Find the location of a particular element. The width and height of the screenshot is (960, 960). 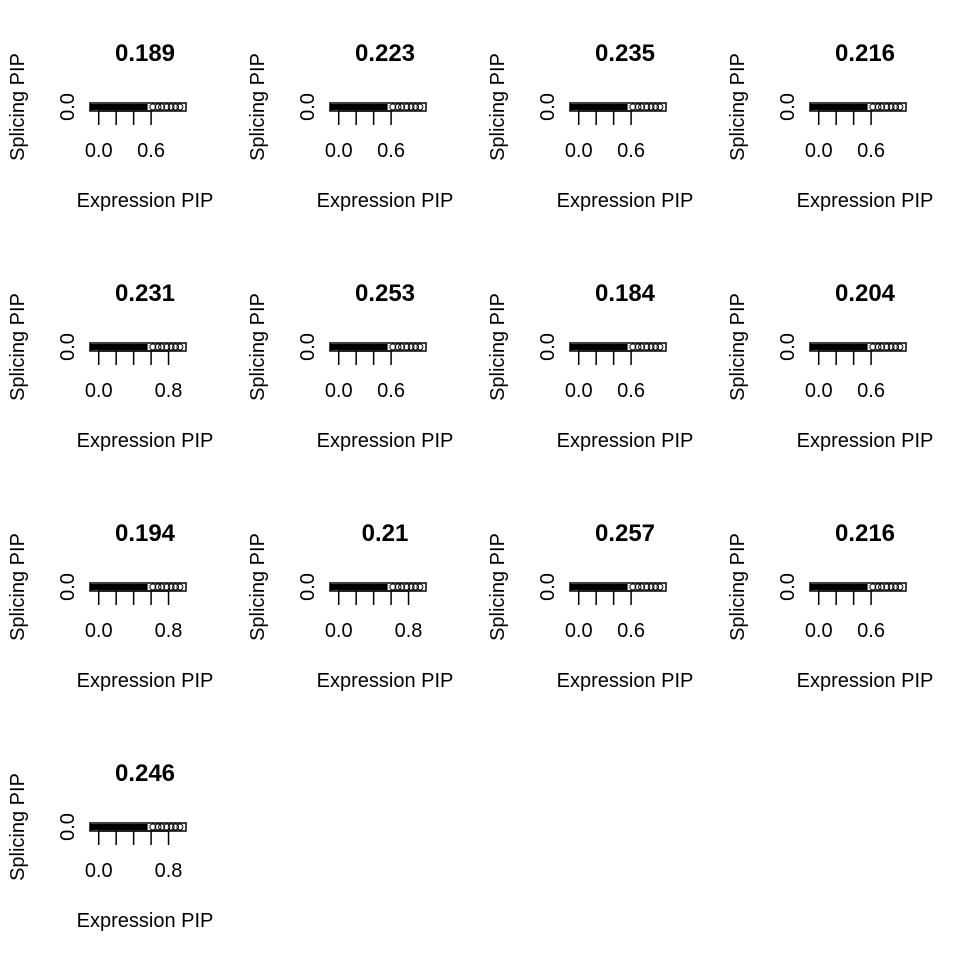

panel-title: 0.223 is located at coordinates (385, 53).